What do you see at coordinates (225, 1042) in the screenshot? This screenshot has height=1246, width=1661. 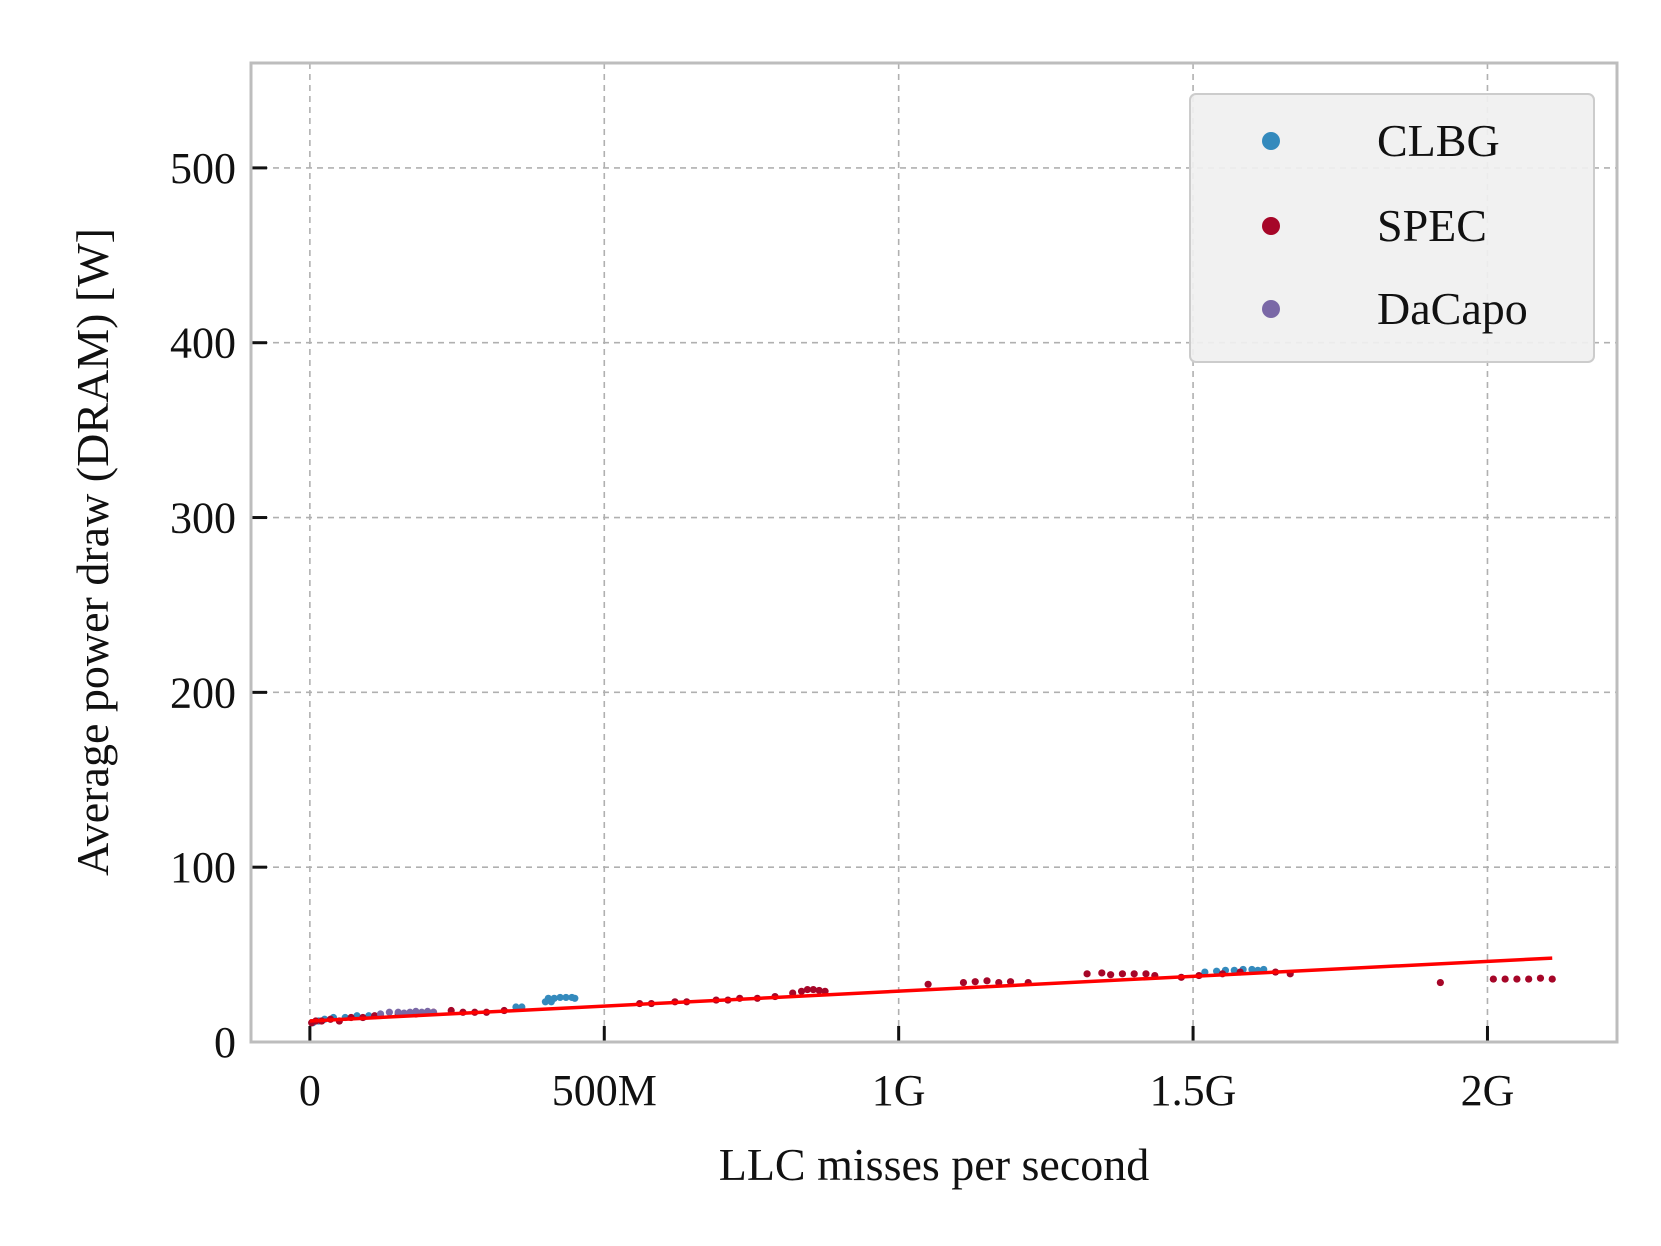 I see `y-tick-label: 0` at bounding box center [225, 1042].